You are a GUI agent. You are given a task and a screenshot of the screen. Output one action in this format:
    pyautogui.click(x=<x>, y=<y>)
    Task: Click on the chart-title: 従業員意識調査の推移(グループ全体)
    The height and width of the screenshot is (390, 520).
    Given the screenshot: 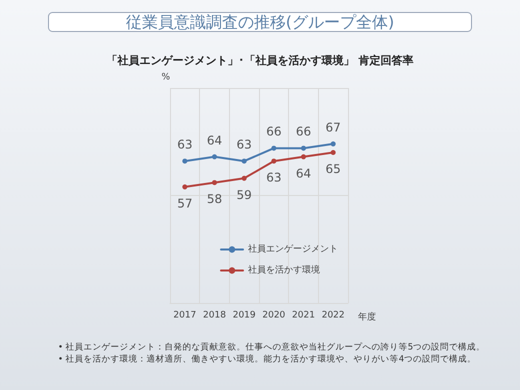 What is the action you would take?
    pyautogui.click(x=260, y=22)
    